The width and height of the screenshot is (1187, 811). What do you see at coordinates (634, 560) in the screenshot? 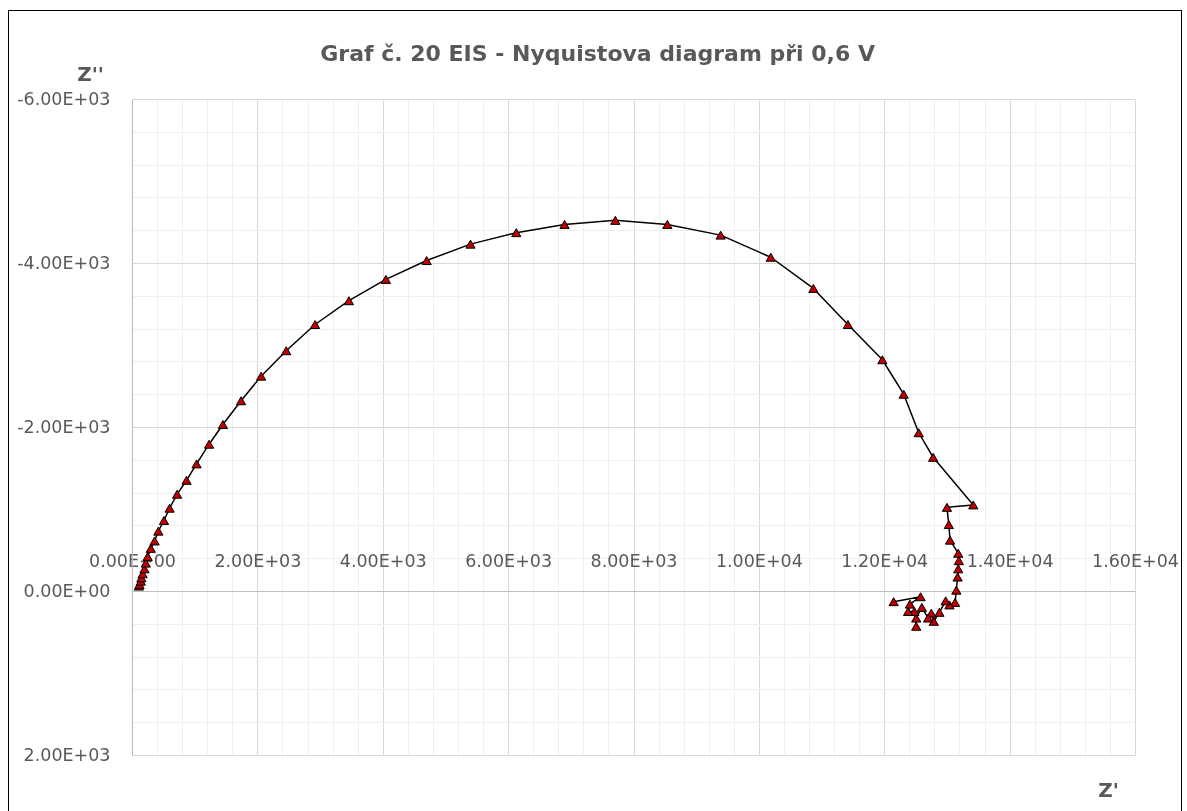
I see `x-tick-label: 8.00E+03` at bounding box center [634, 560].